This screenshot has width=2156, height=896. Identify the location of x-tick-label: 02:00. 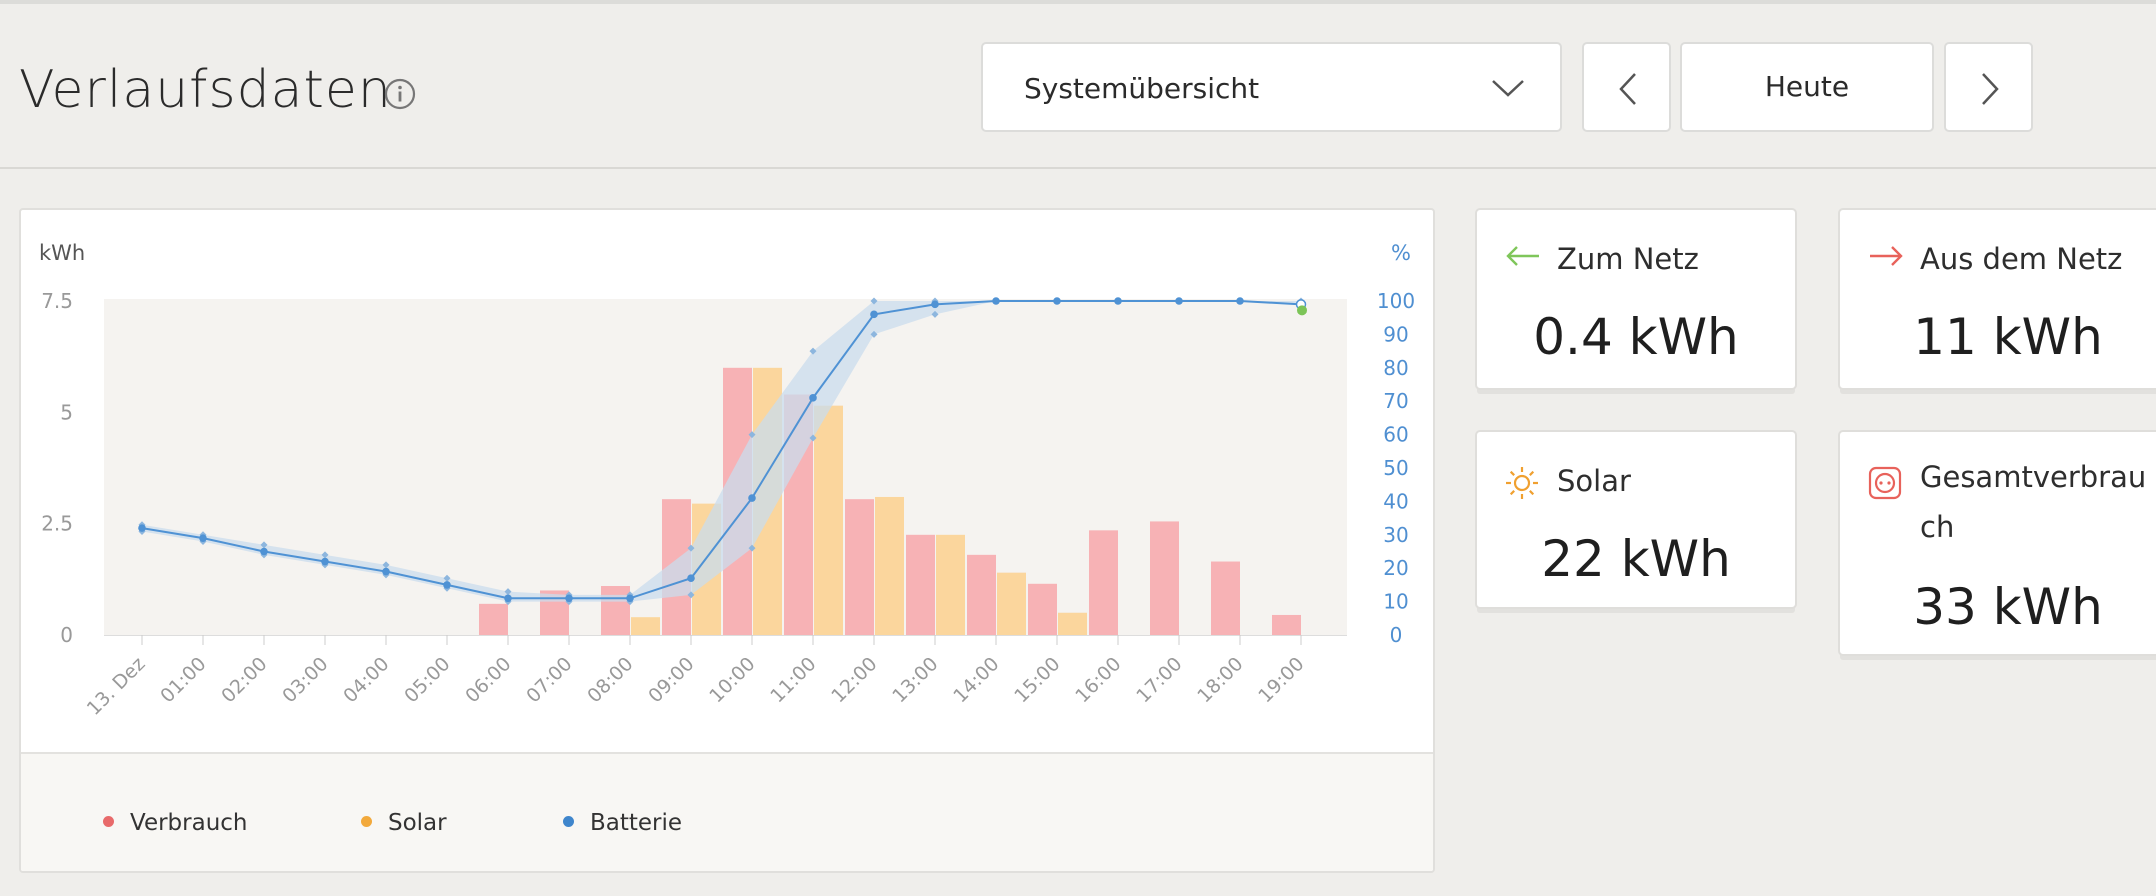
(244, 680).